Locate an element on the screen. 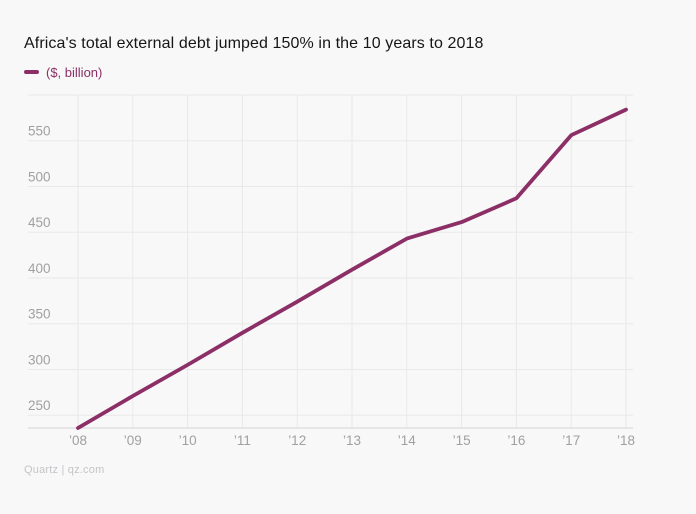 The height and width of the screenshot is (514, 696). chart-legend: ($, billion) is located at coordinates (63, 72).